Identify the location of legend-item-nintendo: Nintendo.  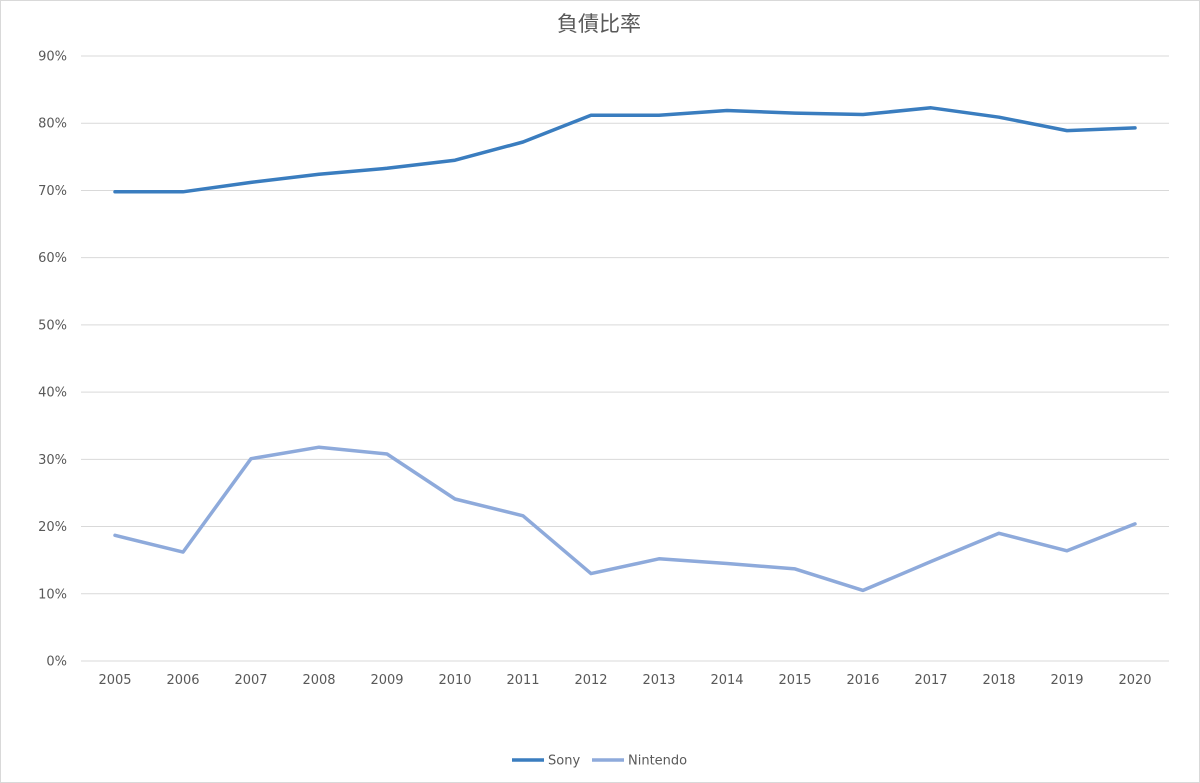
(639, 761).